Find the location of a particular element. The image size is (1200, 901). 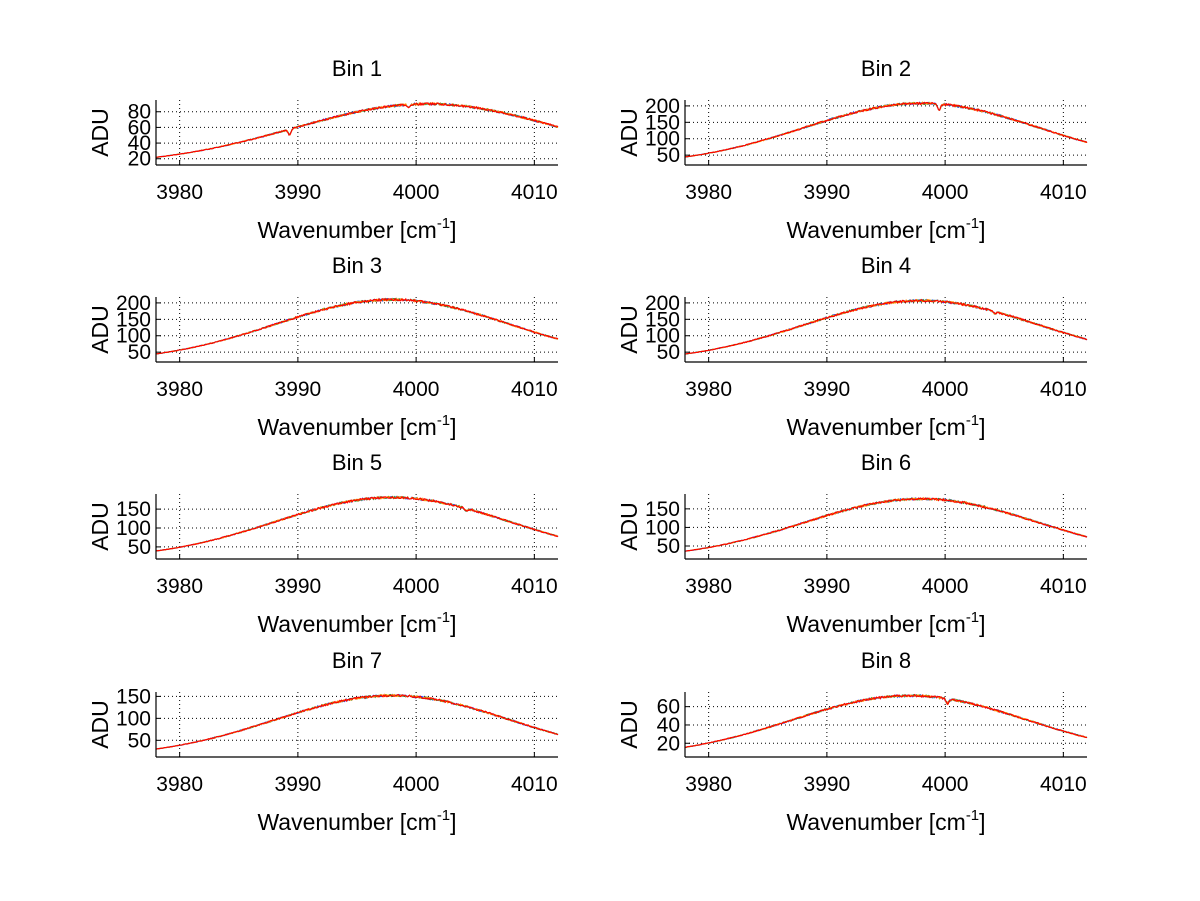

subplot-title: Bin 4 is located at coordinates (886, 265).